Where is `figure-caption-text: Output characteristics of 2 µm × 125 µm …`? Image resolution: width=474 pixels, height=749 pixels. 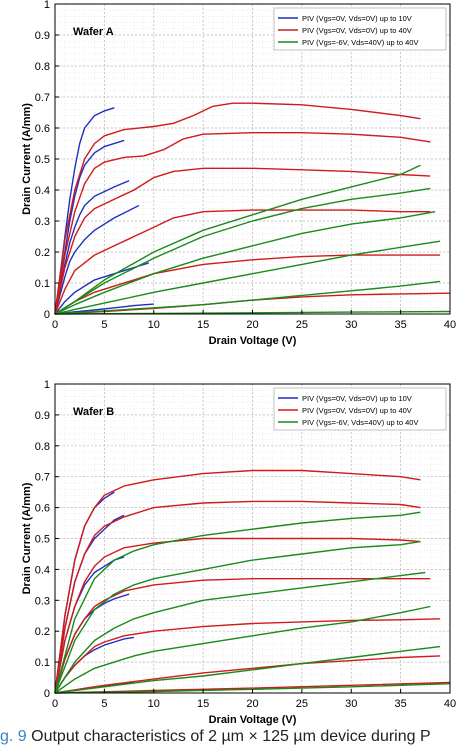 figure-caption-text: Output characteristics of 2 µm × 125 µm … is located at coordinates (231, 736).